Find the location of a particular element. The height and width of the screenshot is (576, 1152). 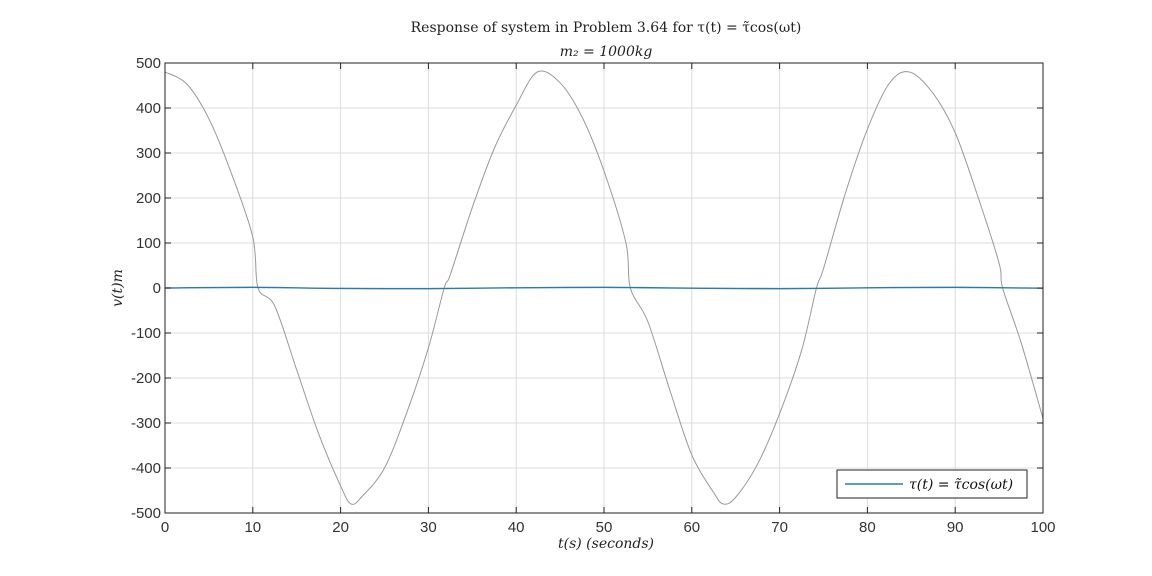

x-tick-label: 100 is located at coordinates (1042, 527).